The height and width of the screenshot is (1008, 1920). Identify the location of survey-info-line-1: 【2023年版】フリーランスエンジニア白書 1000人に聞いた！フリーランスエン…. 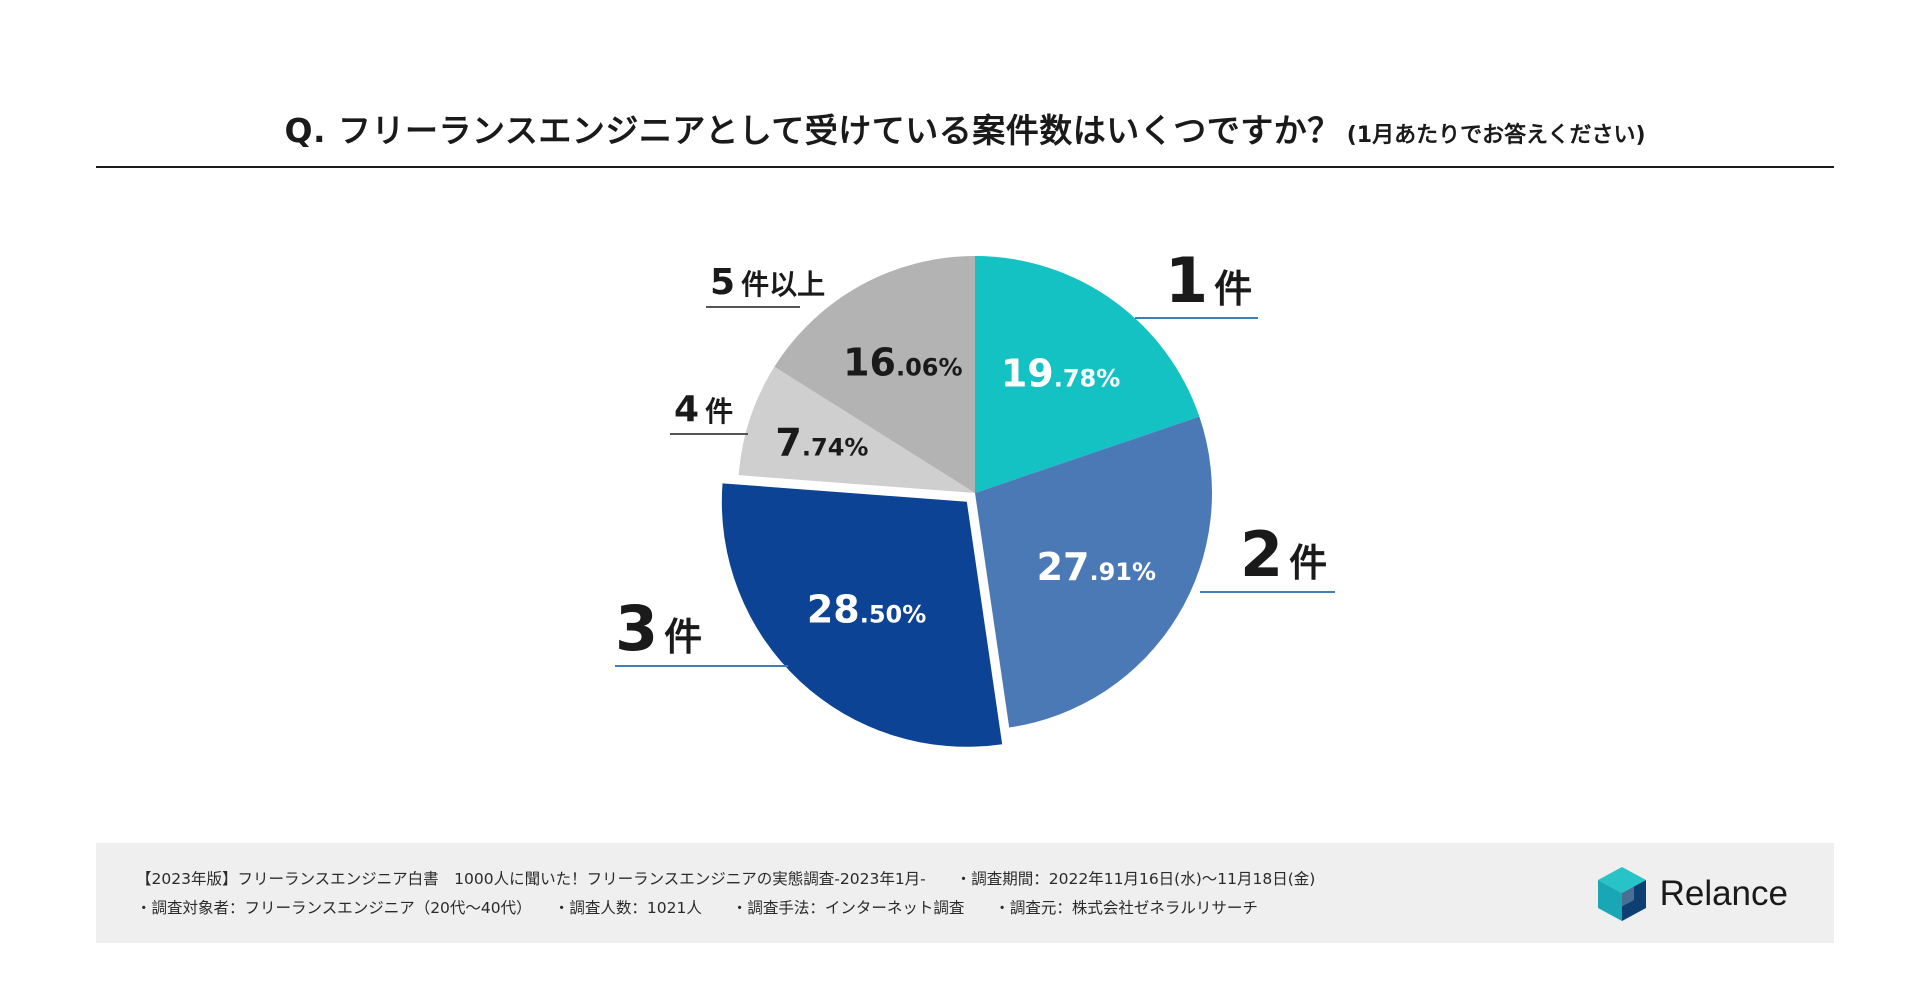
(725, 879).